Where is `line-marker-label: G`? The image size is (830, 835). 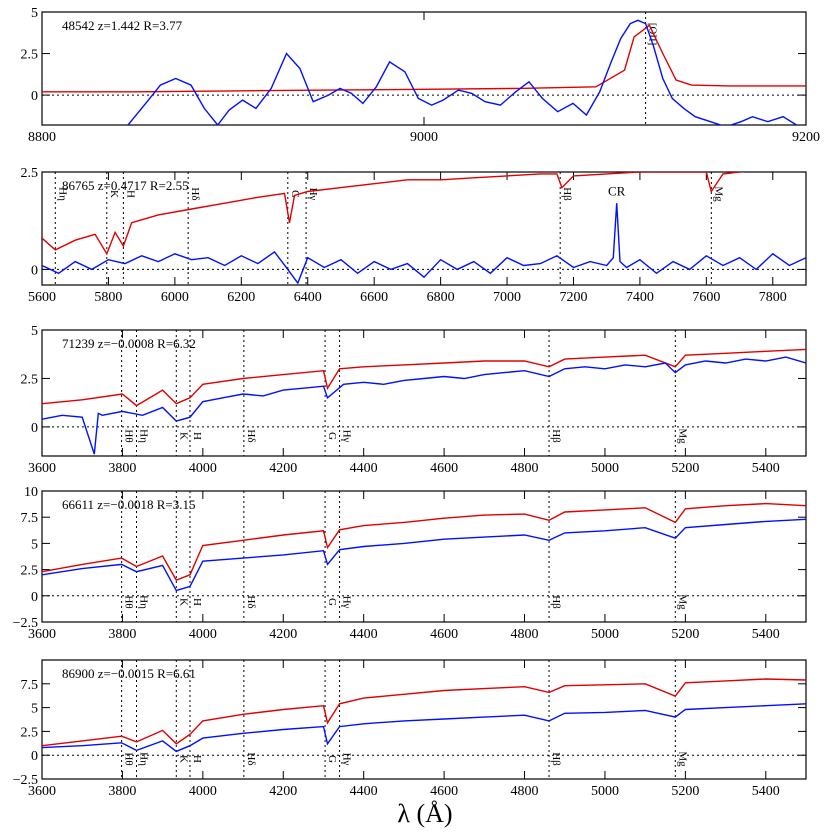
line-marker-label: G is located at coordinates (332, 759).